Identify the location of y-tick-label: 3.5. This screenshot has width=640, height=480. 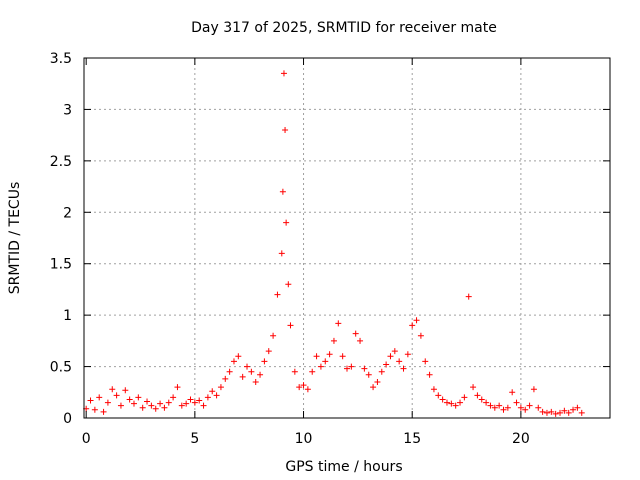
(61, 59).